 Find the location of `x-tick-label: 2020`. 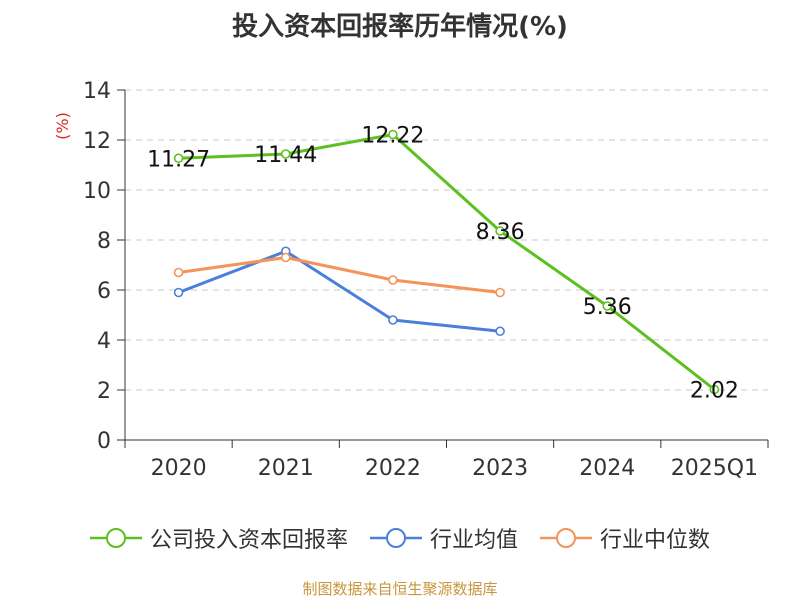

x-tick-label: 2020 is located at coordinates (179, 468).